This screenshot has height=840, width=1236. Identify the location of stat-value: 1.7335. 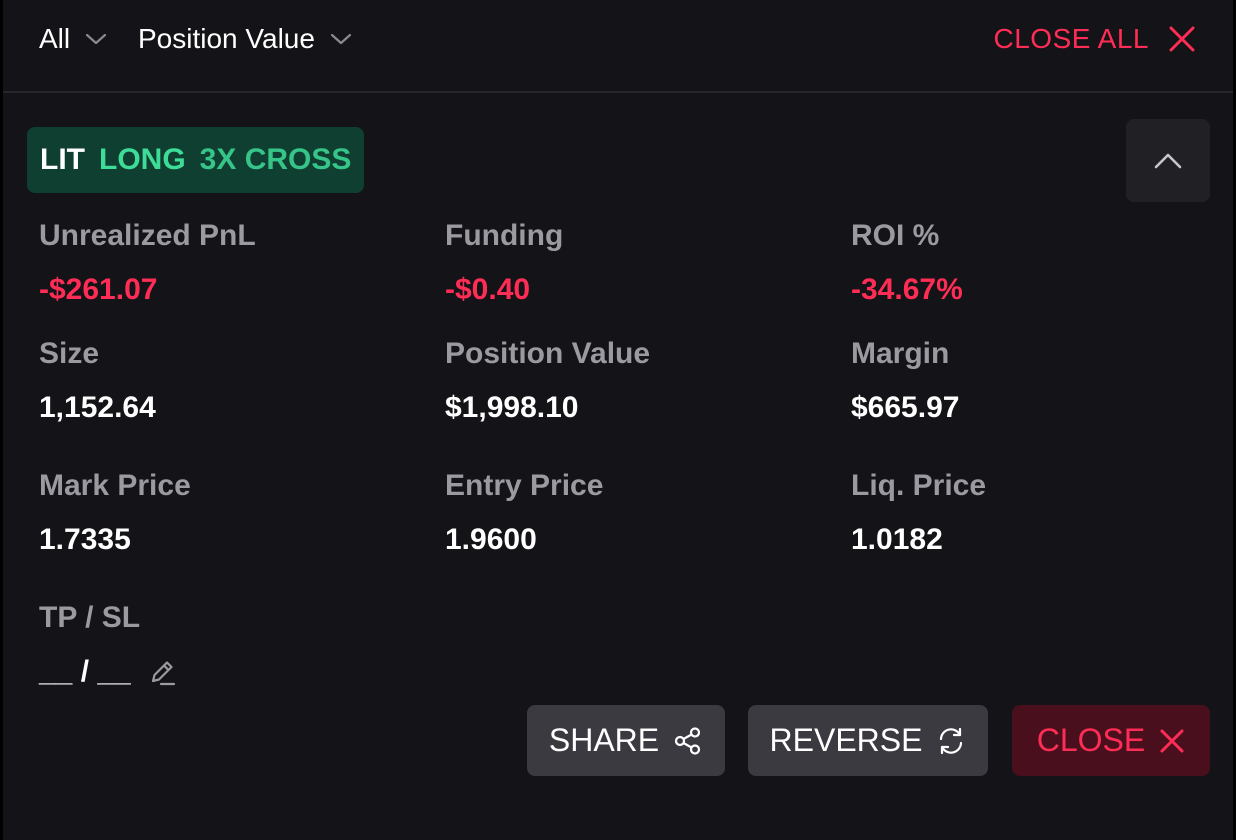
(85, 539).